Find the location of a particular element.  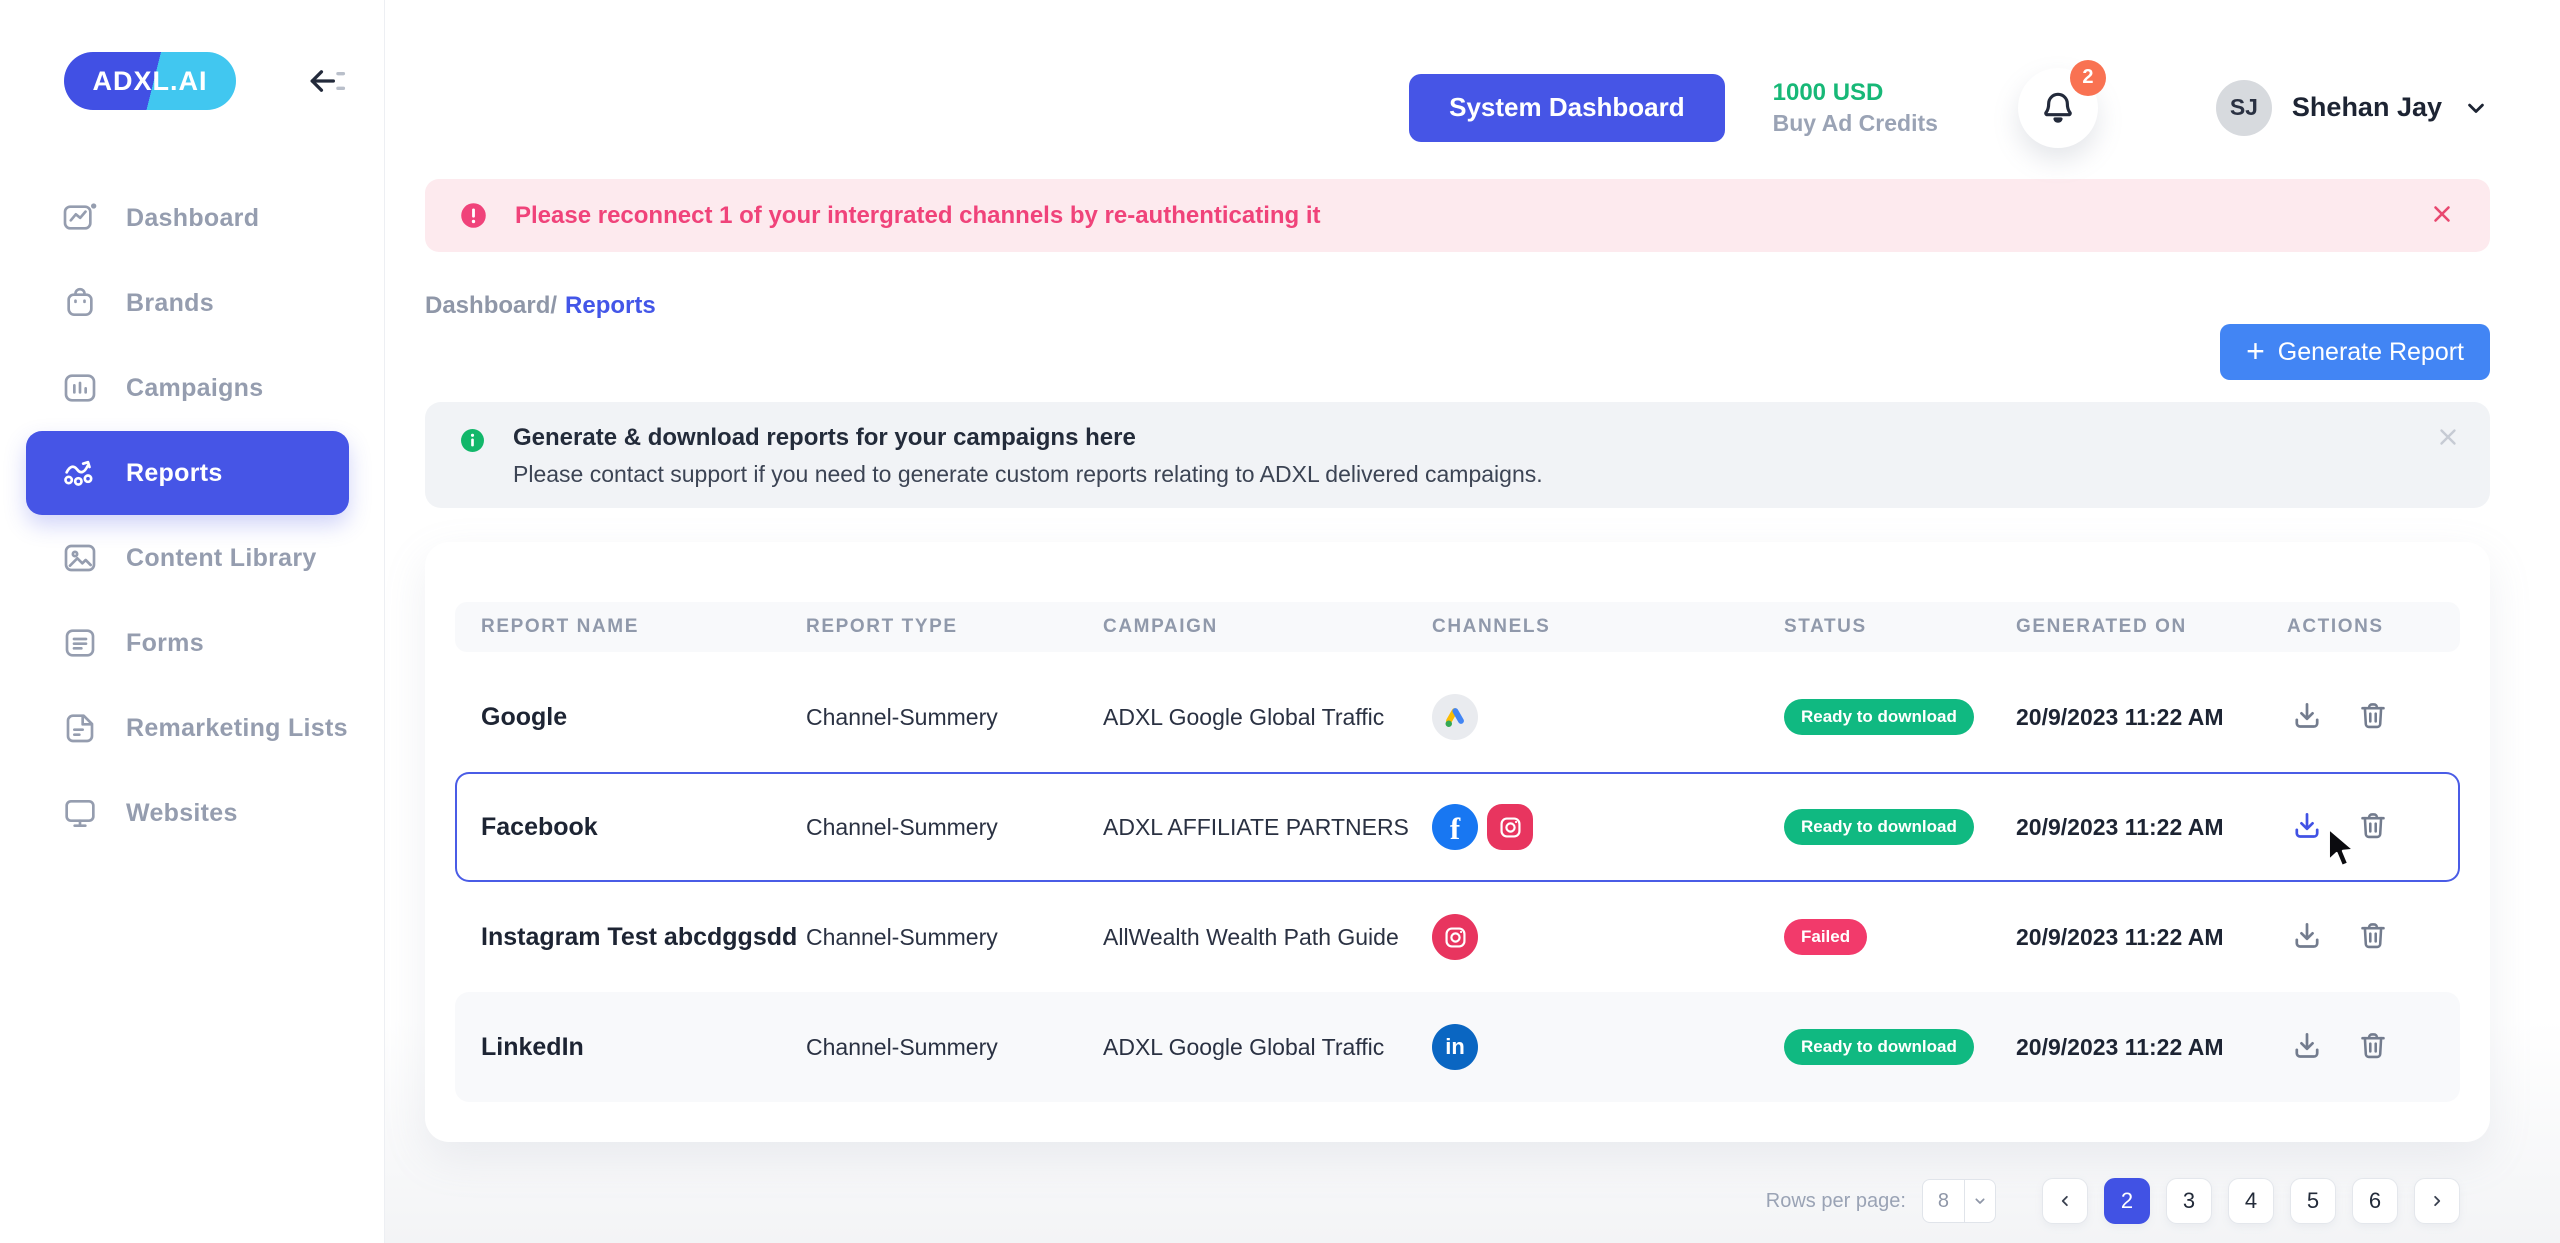

plus-icon: + is located at coordinates (2255, 350).